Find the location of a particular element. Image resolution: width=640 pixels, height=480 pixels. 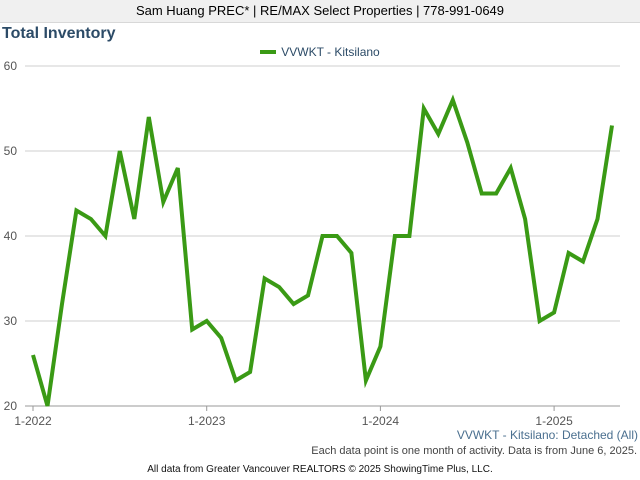

x-tick-label: 1-2025 is located at coordinates (554, 421).